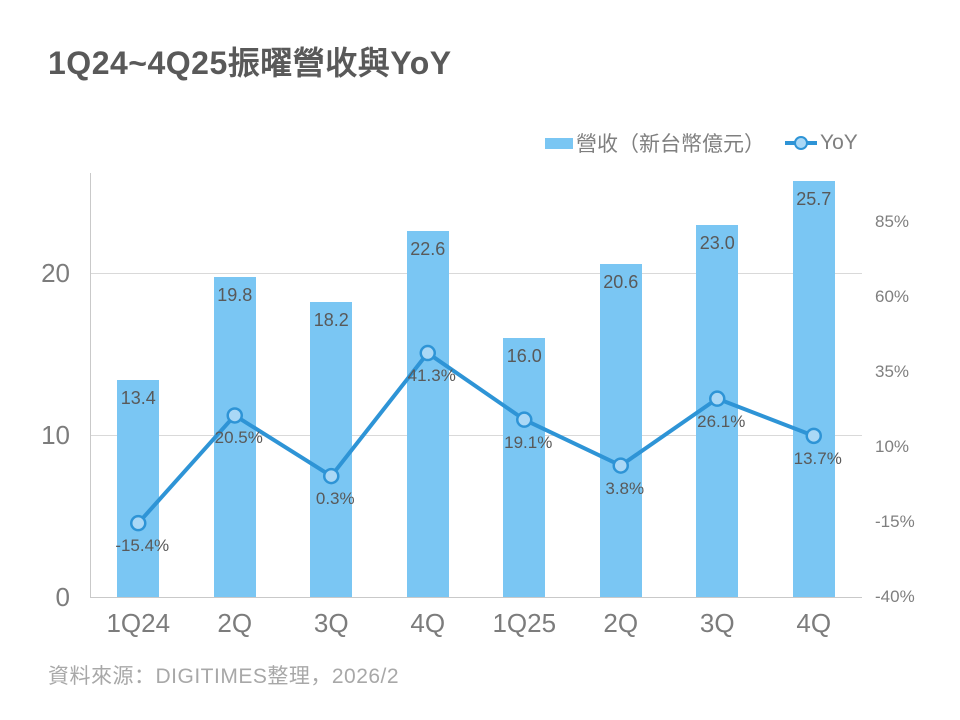 This screenshot has height=720, width=960. I want to click on yoy-value-label: -15.4%, so click(142, 546).